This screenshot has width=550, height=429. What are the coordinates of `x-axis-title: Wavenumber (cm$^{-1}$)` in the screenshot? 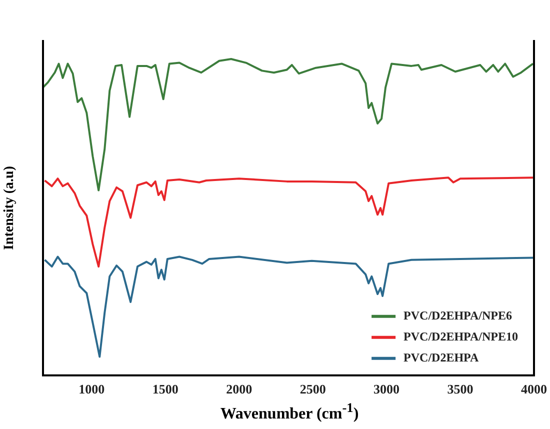 It's located at (289, 412).